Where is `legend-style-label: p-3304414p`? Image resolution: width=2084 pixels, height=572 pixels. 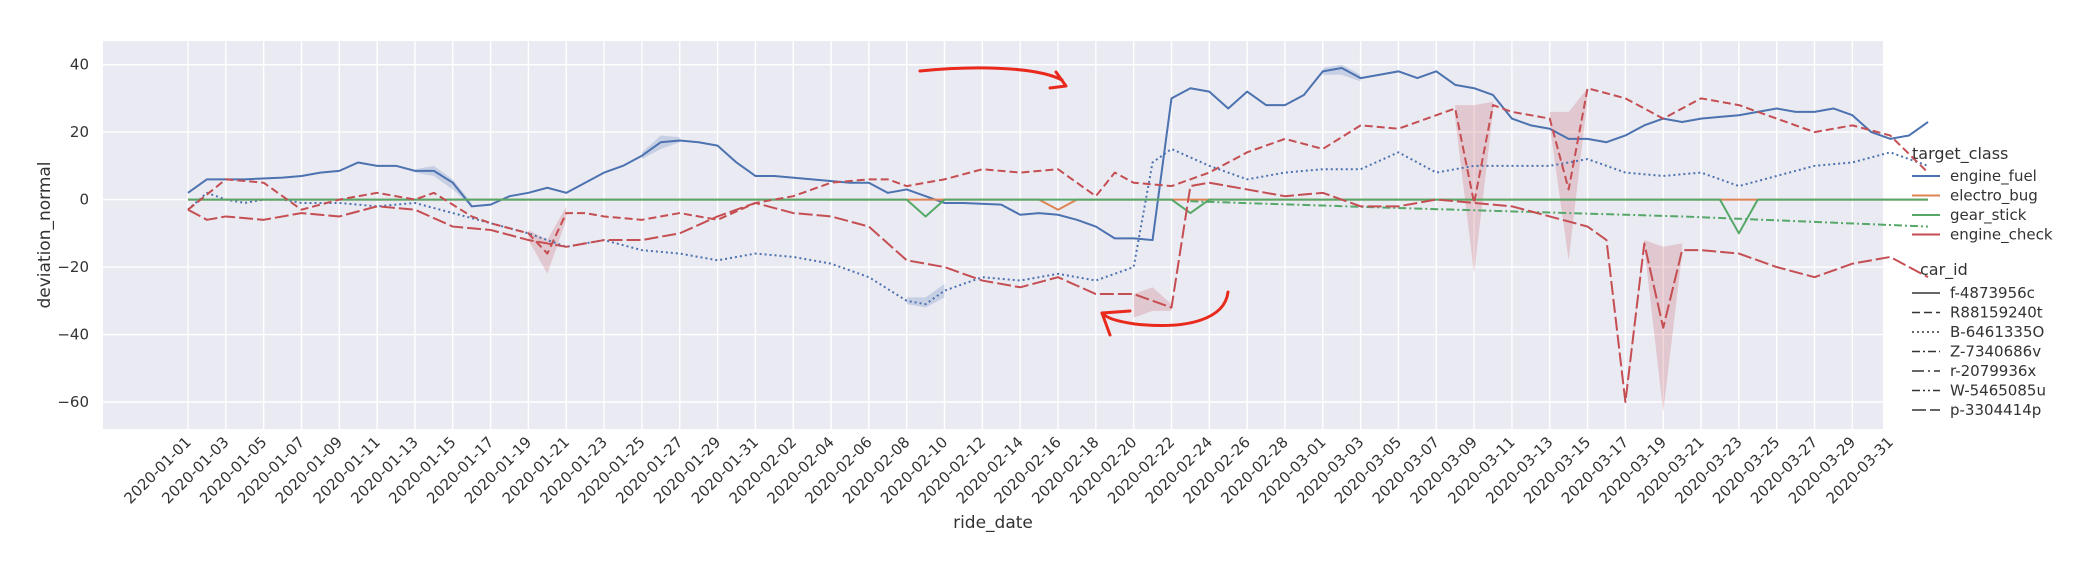
legend-style-label: p-3304414p is located at coordinates (1995, 410).